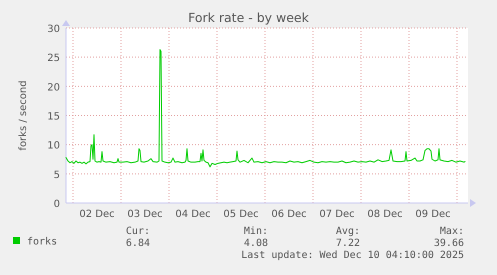 This screenshot has width=497, height=275. I want to click on chart-title: Fork rate - by week, so click(249, 17).